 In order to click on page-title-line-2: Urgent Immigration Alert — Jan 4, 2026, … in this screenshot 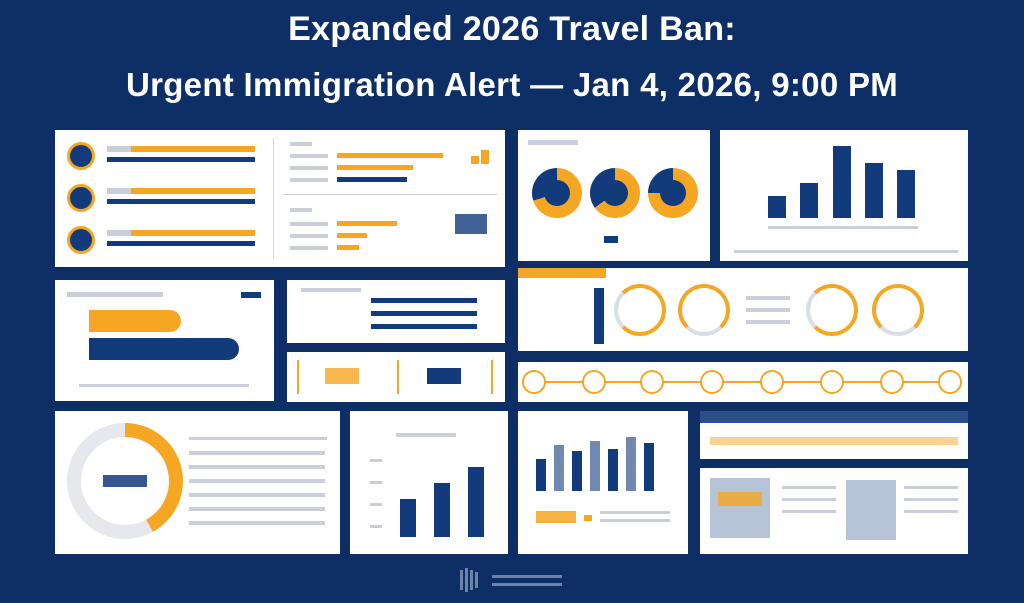, I will do `click(512, 84)`.